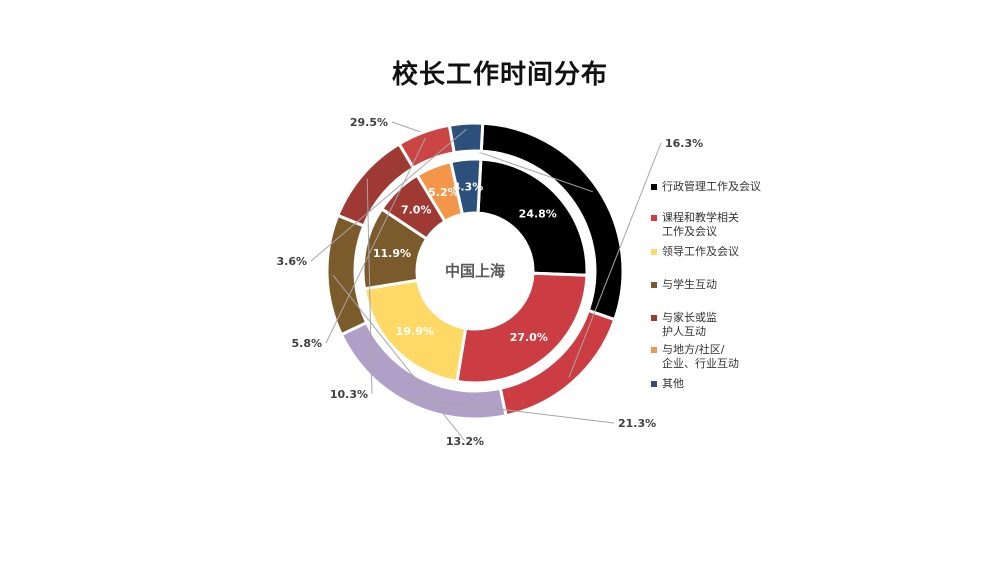 Image resolution: width=1000 pixels, height=562 pixels. Describe the element at coordinates (673, 383) in the screenshot. I see `legend-label: 其他` at that location.